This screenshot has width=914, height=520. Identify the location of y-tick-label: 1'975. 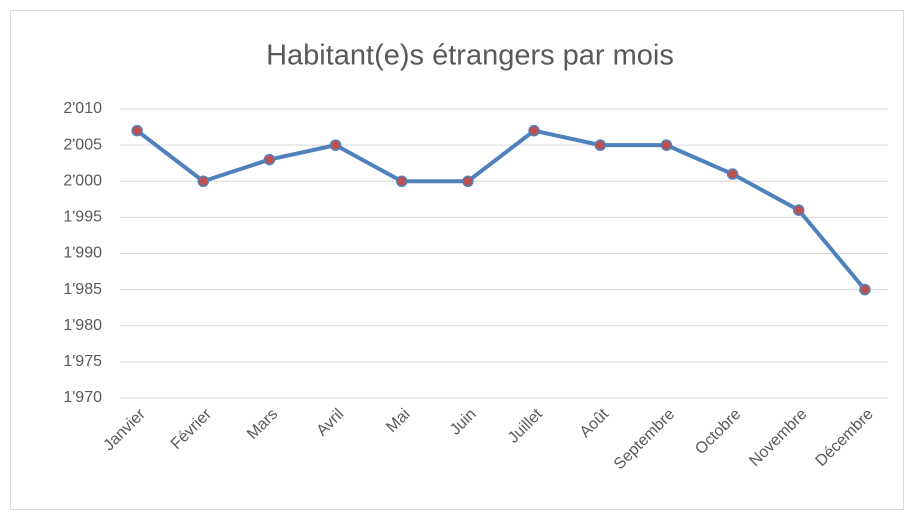
(82, 361).